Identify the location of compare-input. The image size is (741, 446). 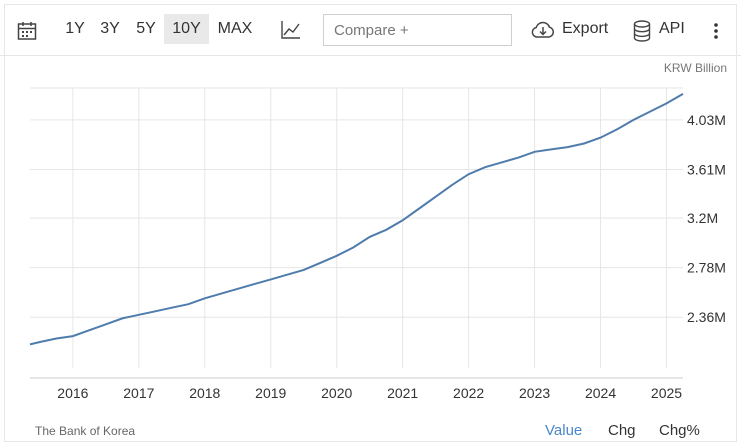
(417, 30).